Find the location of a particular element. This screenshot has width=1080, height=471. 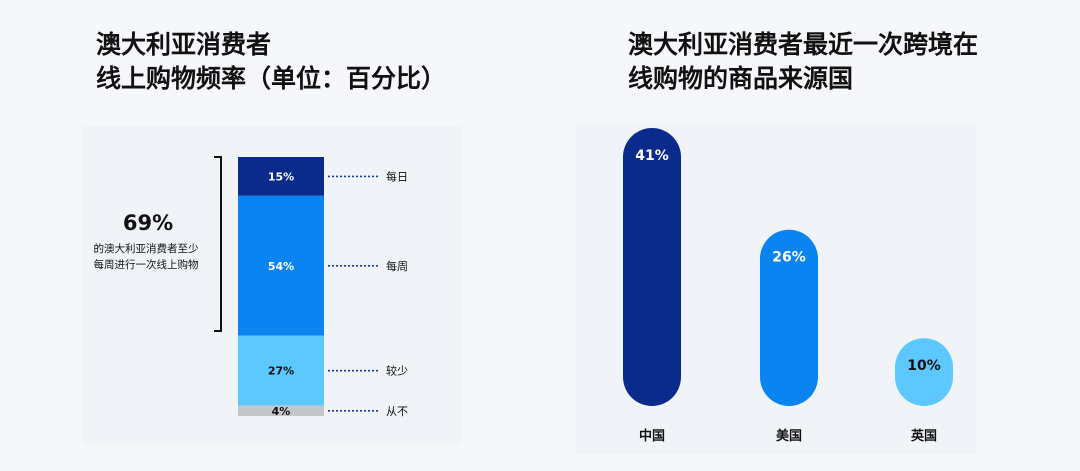

left-title-line-2: 线上购物频率（单位：百分比） is located at coordinates (271, 78).